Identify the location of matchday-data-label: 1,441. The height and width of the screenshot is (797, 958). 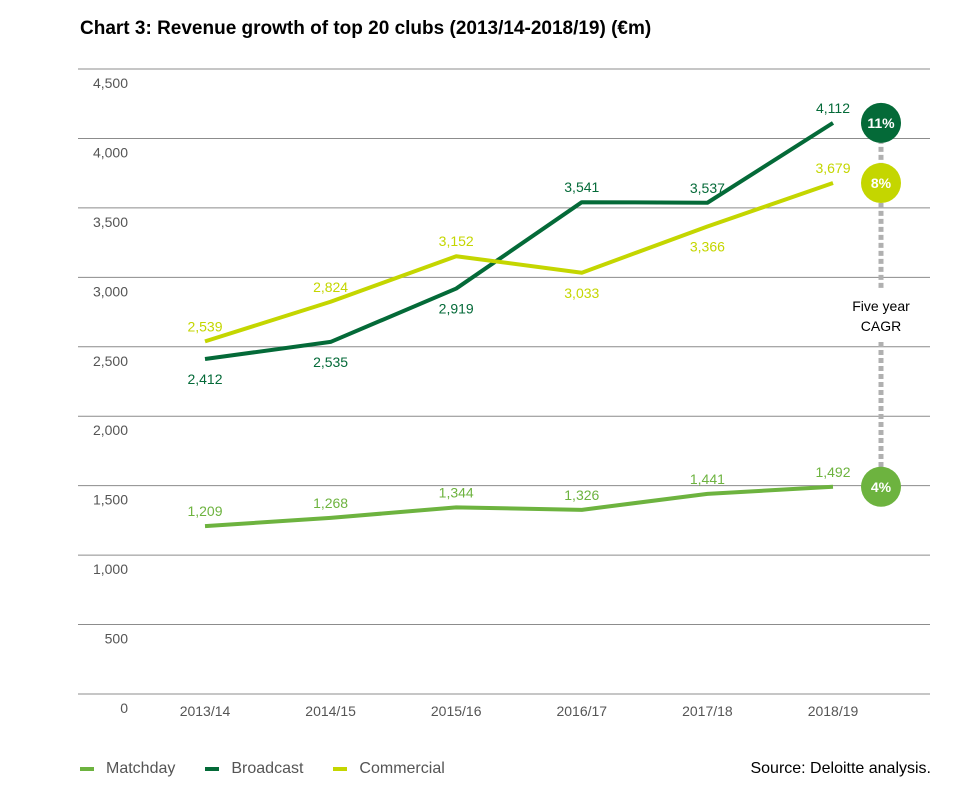
(707, 479).